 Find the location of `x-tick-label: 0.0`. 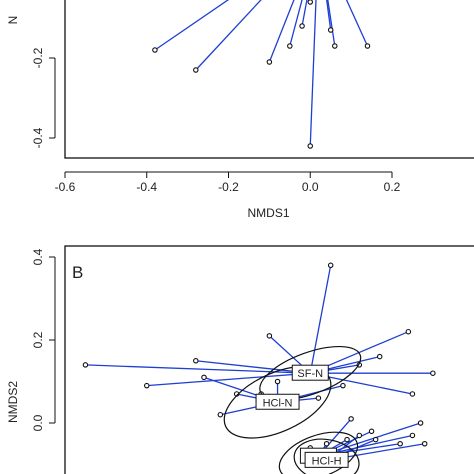

x-tick-label: 0.0 is located at coordinates (310, 187).